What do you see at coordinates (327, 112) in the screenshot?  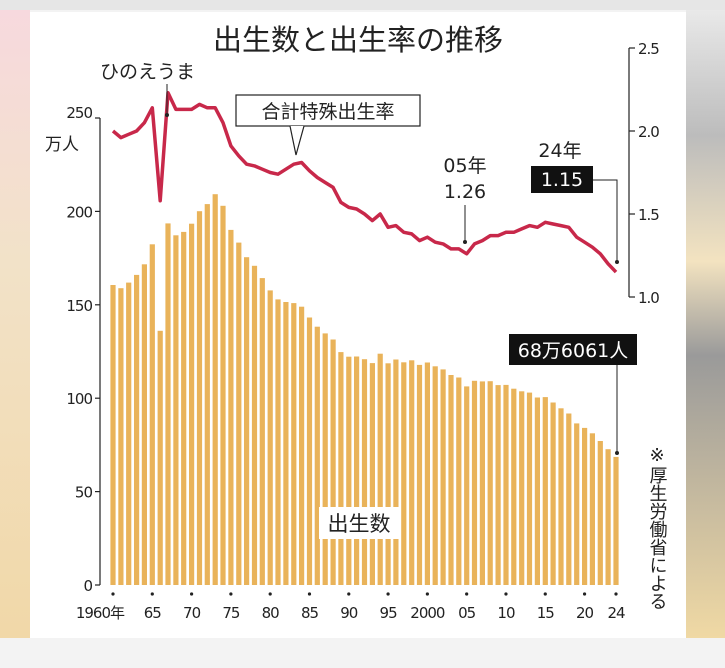 I see `rate-label: 合計特殊出生率` at bounding box center [327, 112].